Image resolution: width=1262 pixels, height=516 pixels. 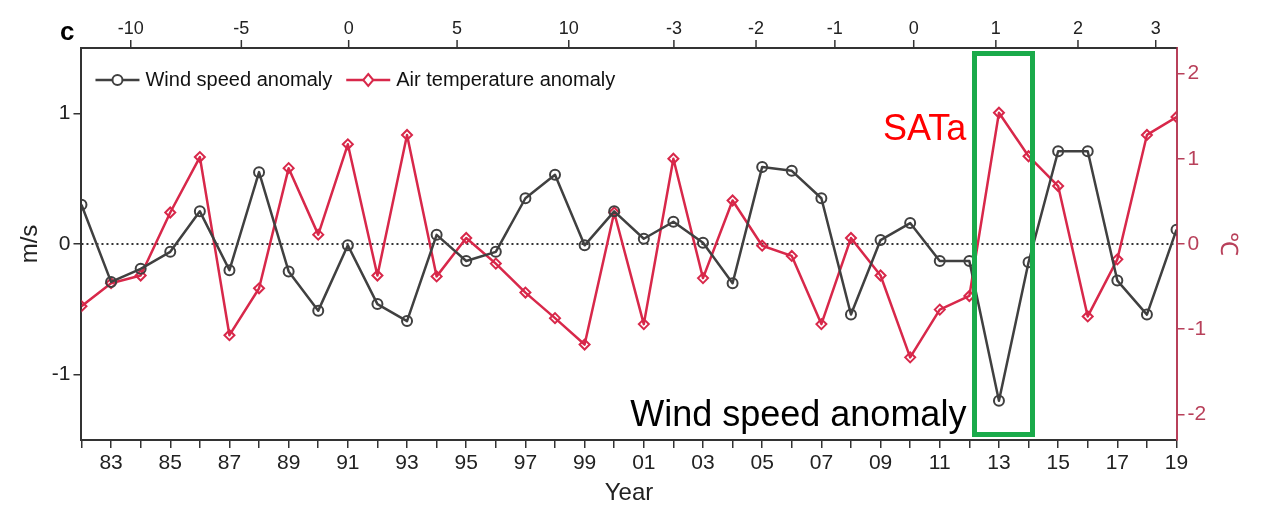 What do you see at coordinates (525, 462) in the screenshot?
I see `x-tick-label: 97` at bounding box center [525, 462].